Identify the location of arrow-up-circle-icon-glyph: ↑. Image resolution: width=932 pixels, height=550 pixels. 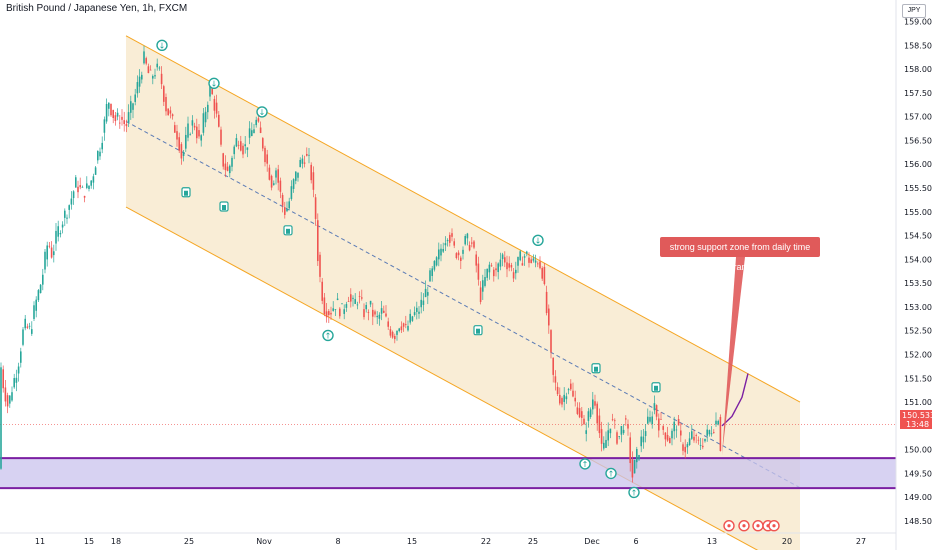
(585, 464).